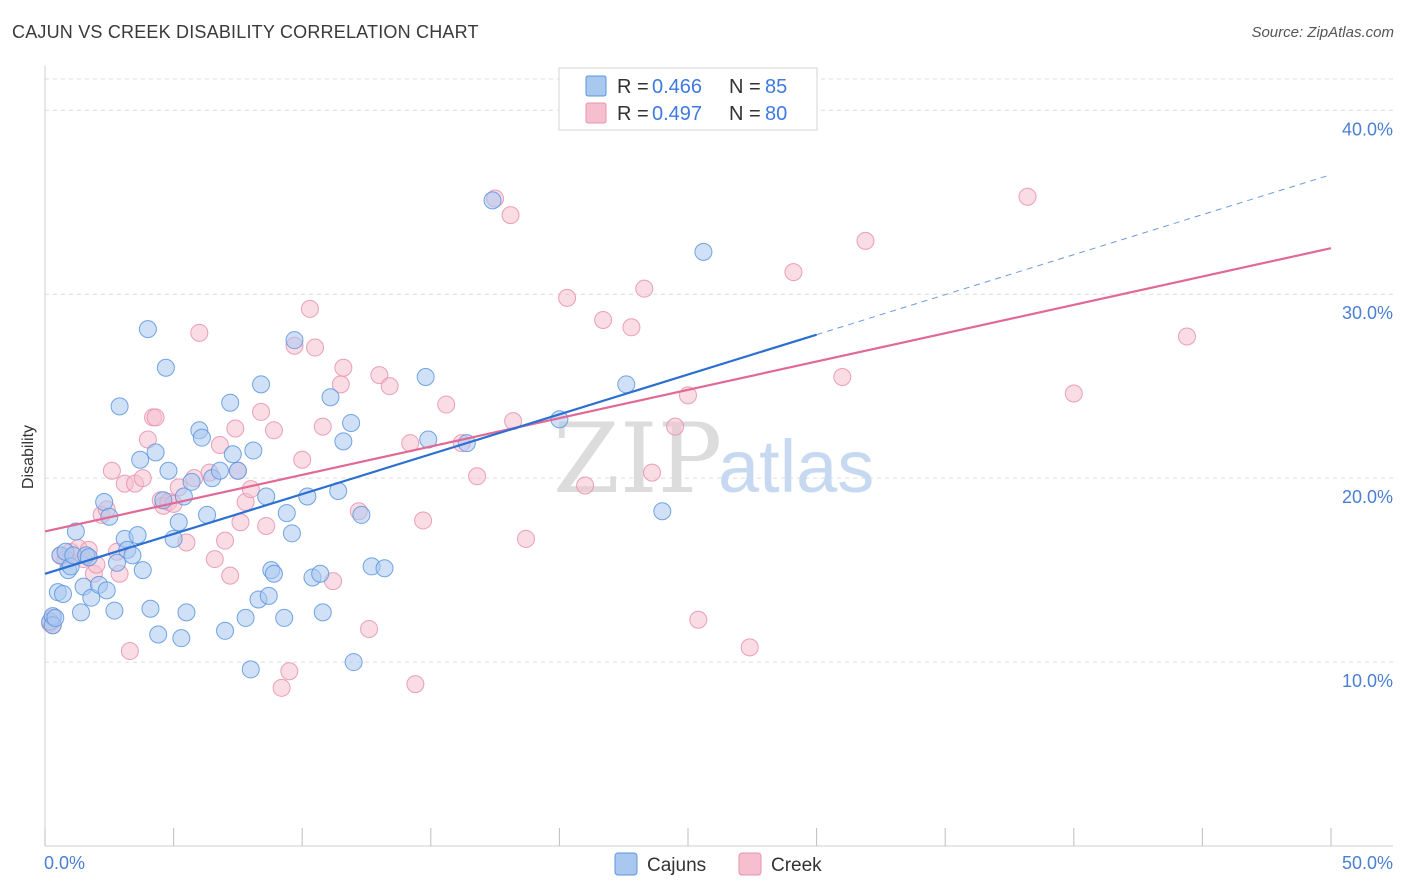 This screenshot has height=892, width=1406. Describe the element at coordinates (776, 114) in the screenshot. I see `legend-n-creek: 80` at that location.